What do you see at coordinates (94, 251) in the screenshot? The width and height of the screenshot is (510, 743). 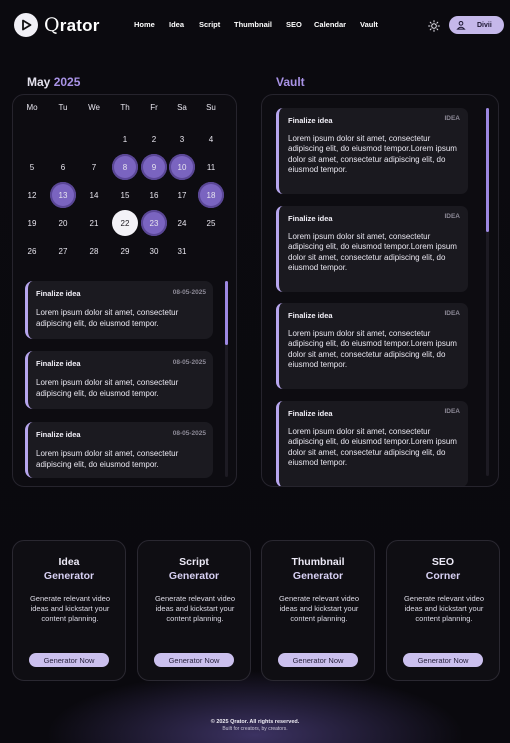 I see `calendar-day: 28` at bounding box center [94, 251].